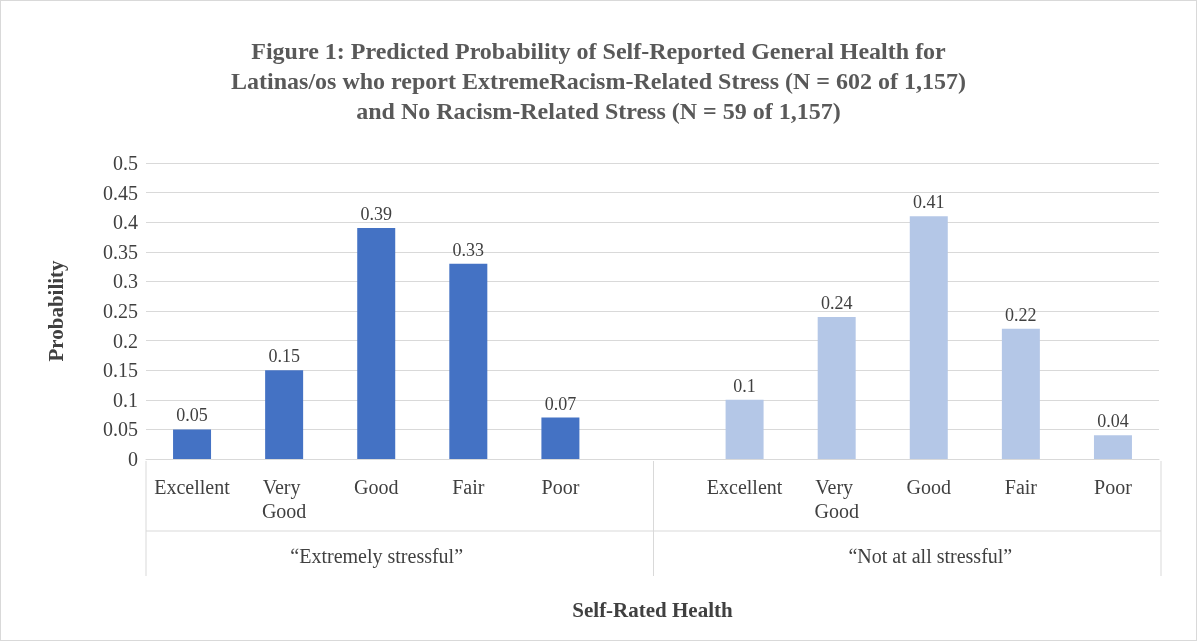 This screenshot has height=641, width=1197. What do you see at coordinates (133, 459) in the screenshot?
I see `y-tick-label: 0` at bounding box center [133, 459].